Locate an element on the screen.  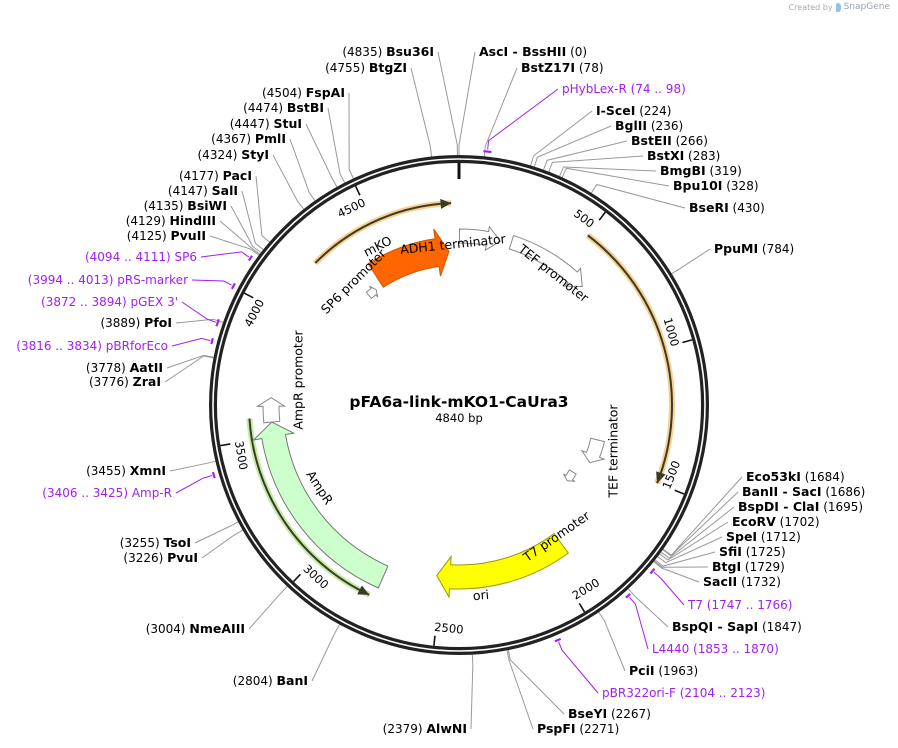
site-label: BseRI (430) is located at coordinates (727, 207).